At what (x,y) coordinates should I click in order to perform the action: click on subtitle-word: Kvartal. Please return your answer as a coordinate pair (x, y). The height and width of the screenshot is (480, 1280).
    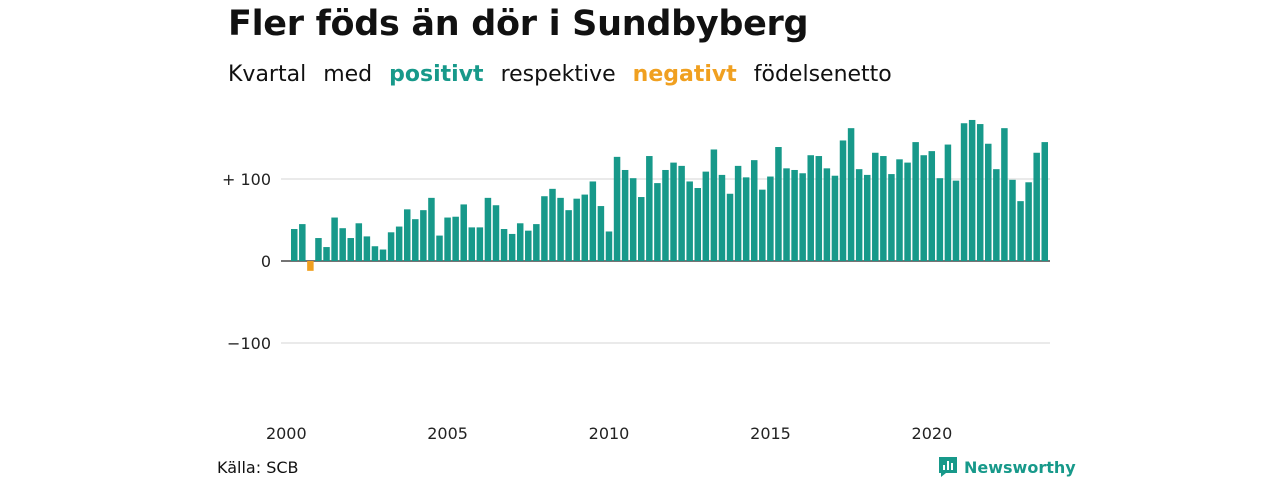
    Looking at the image, I should click on (267, 74).